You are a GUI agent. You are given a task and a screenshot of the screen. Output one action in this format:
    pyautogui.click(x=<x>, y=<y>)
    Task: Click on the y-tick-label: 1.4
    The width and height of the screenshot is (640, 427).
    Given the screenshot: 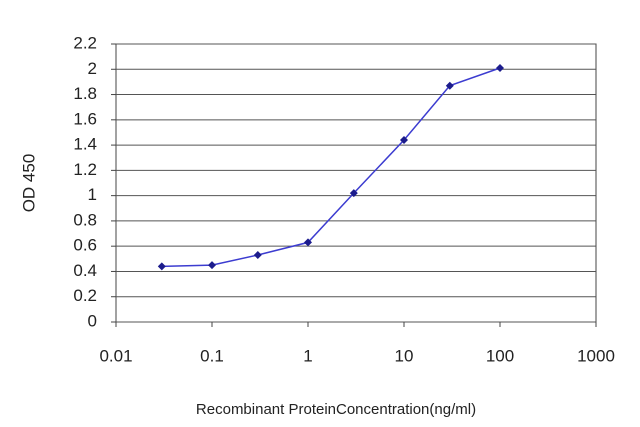 What is the action you would take?
    pyautogui.click(x=85, y=144)
    